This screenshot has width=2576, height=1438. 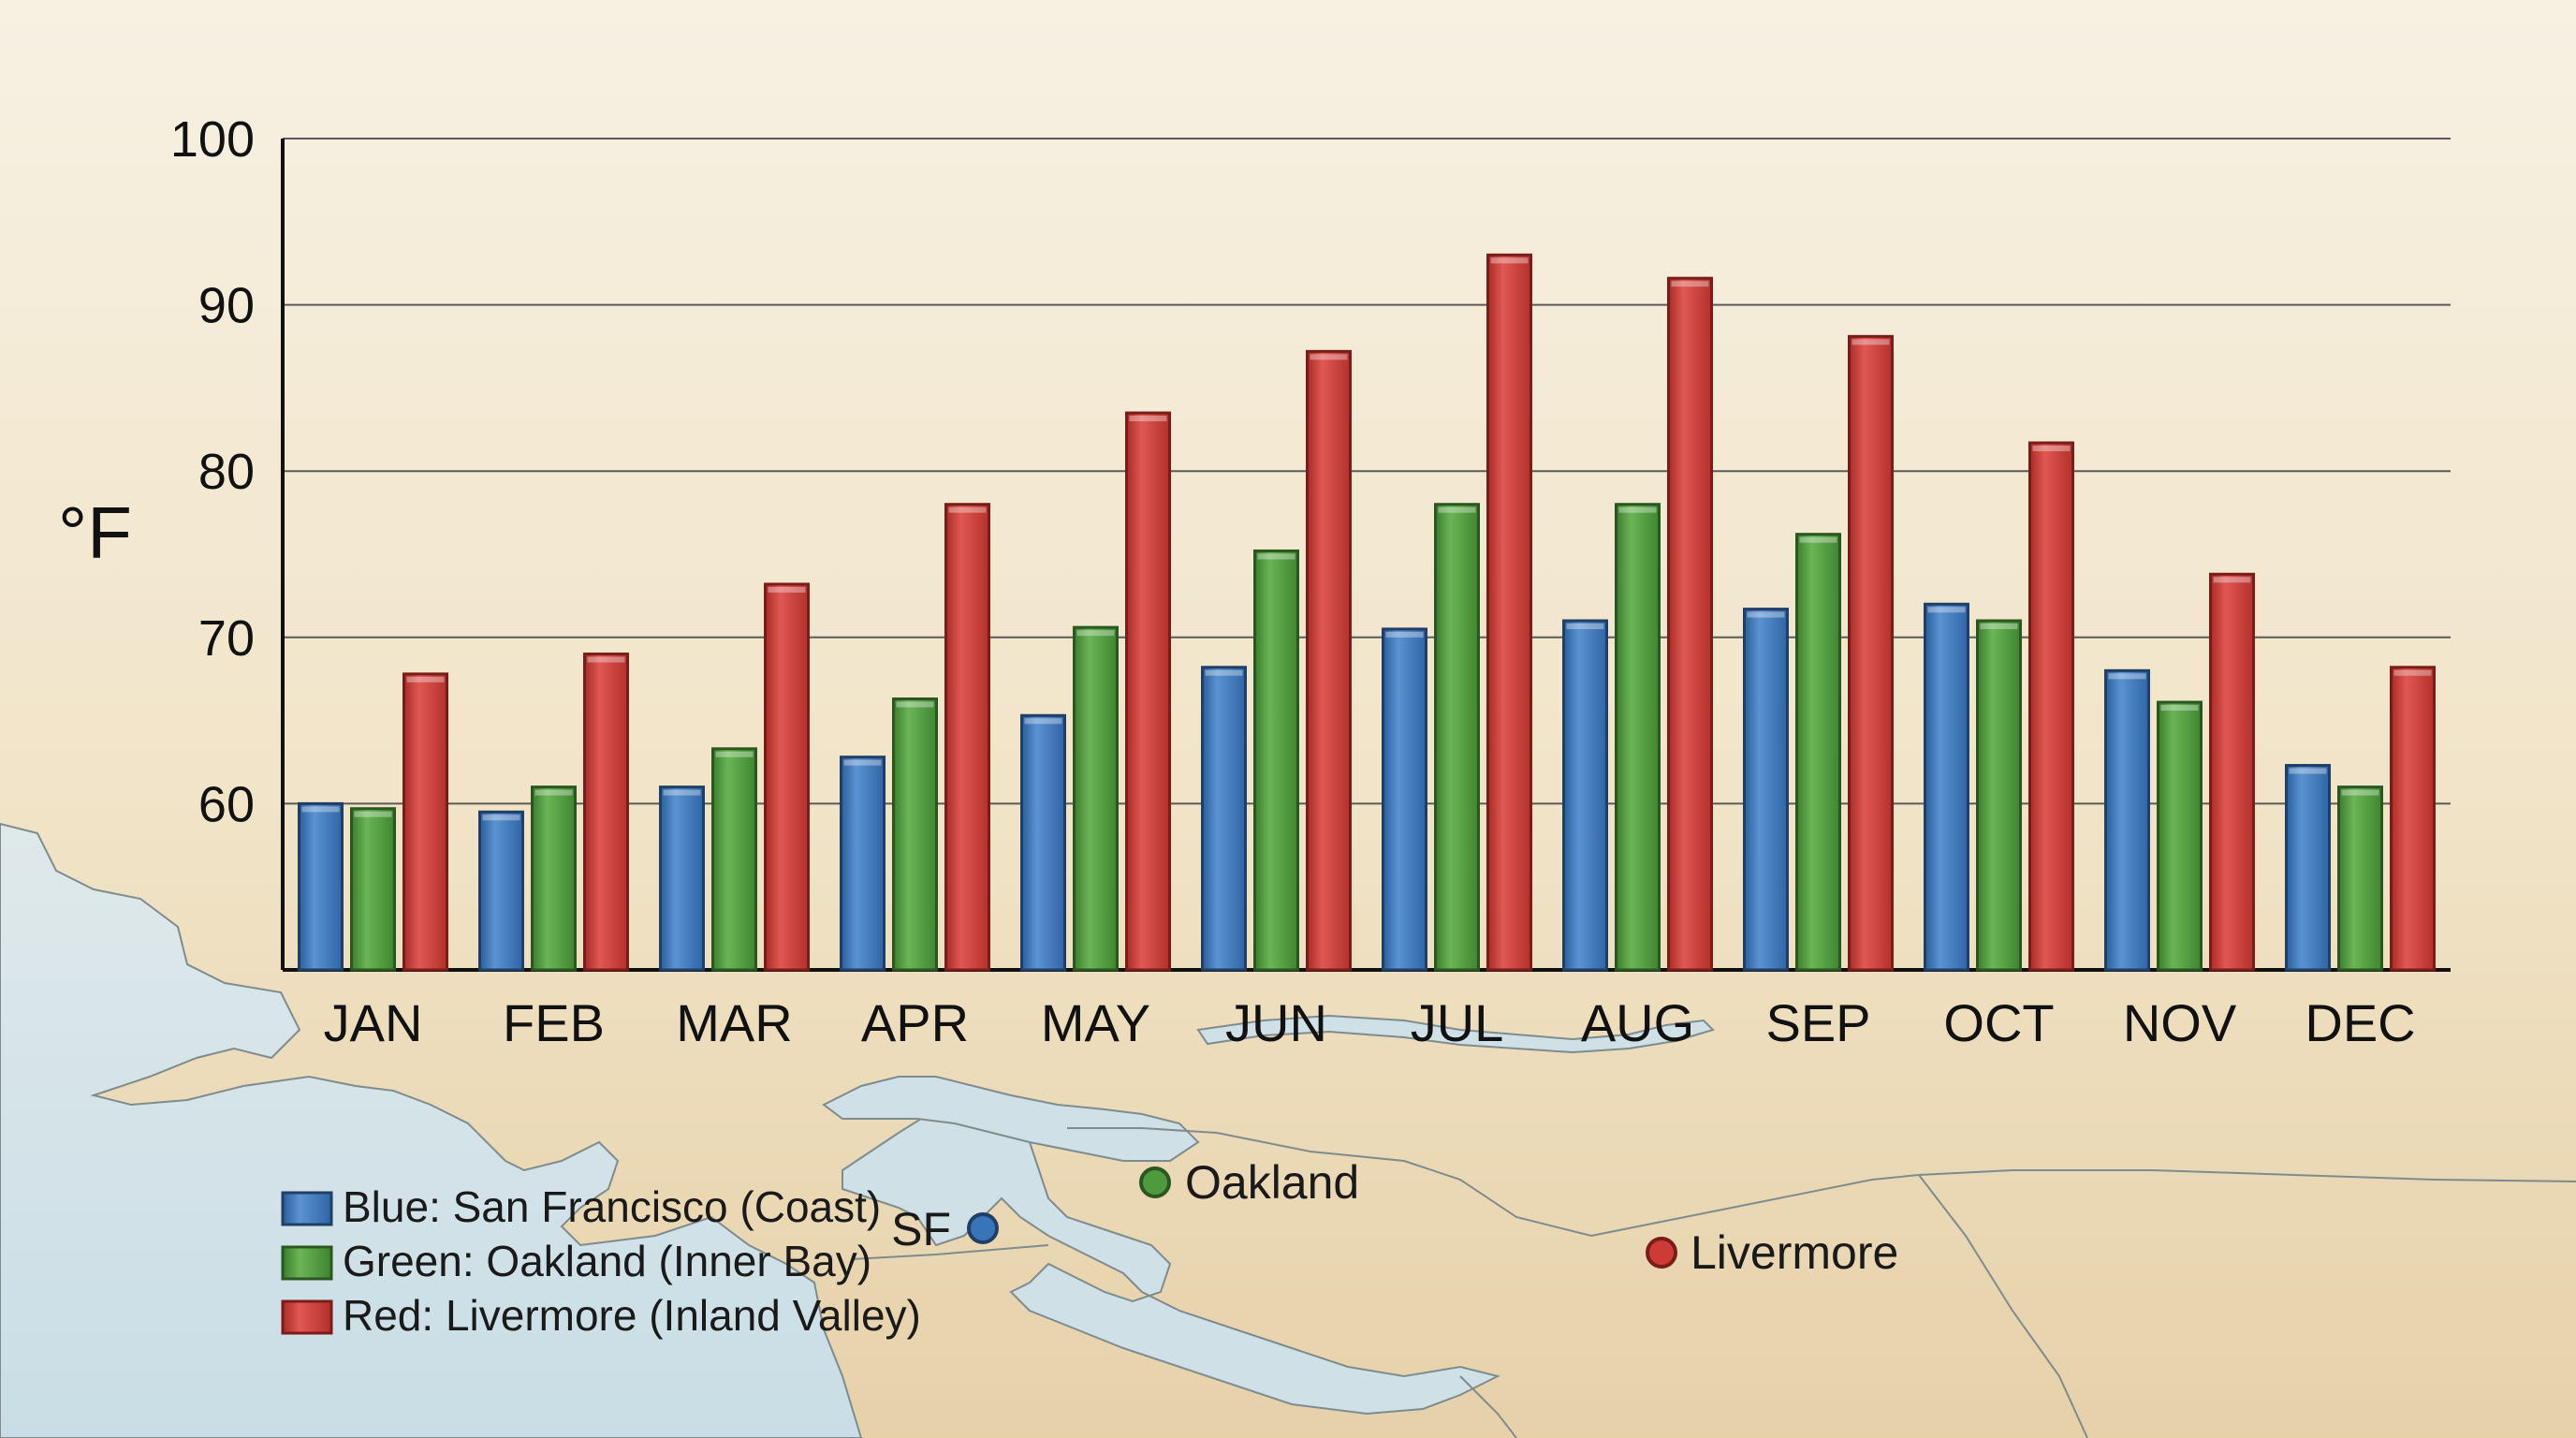 What do you see at coordinates (1276, 1022) in the screenshot?
I see `x-category-label: JUN` at bounding box center [1276, 1022].